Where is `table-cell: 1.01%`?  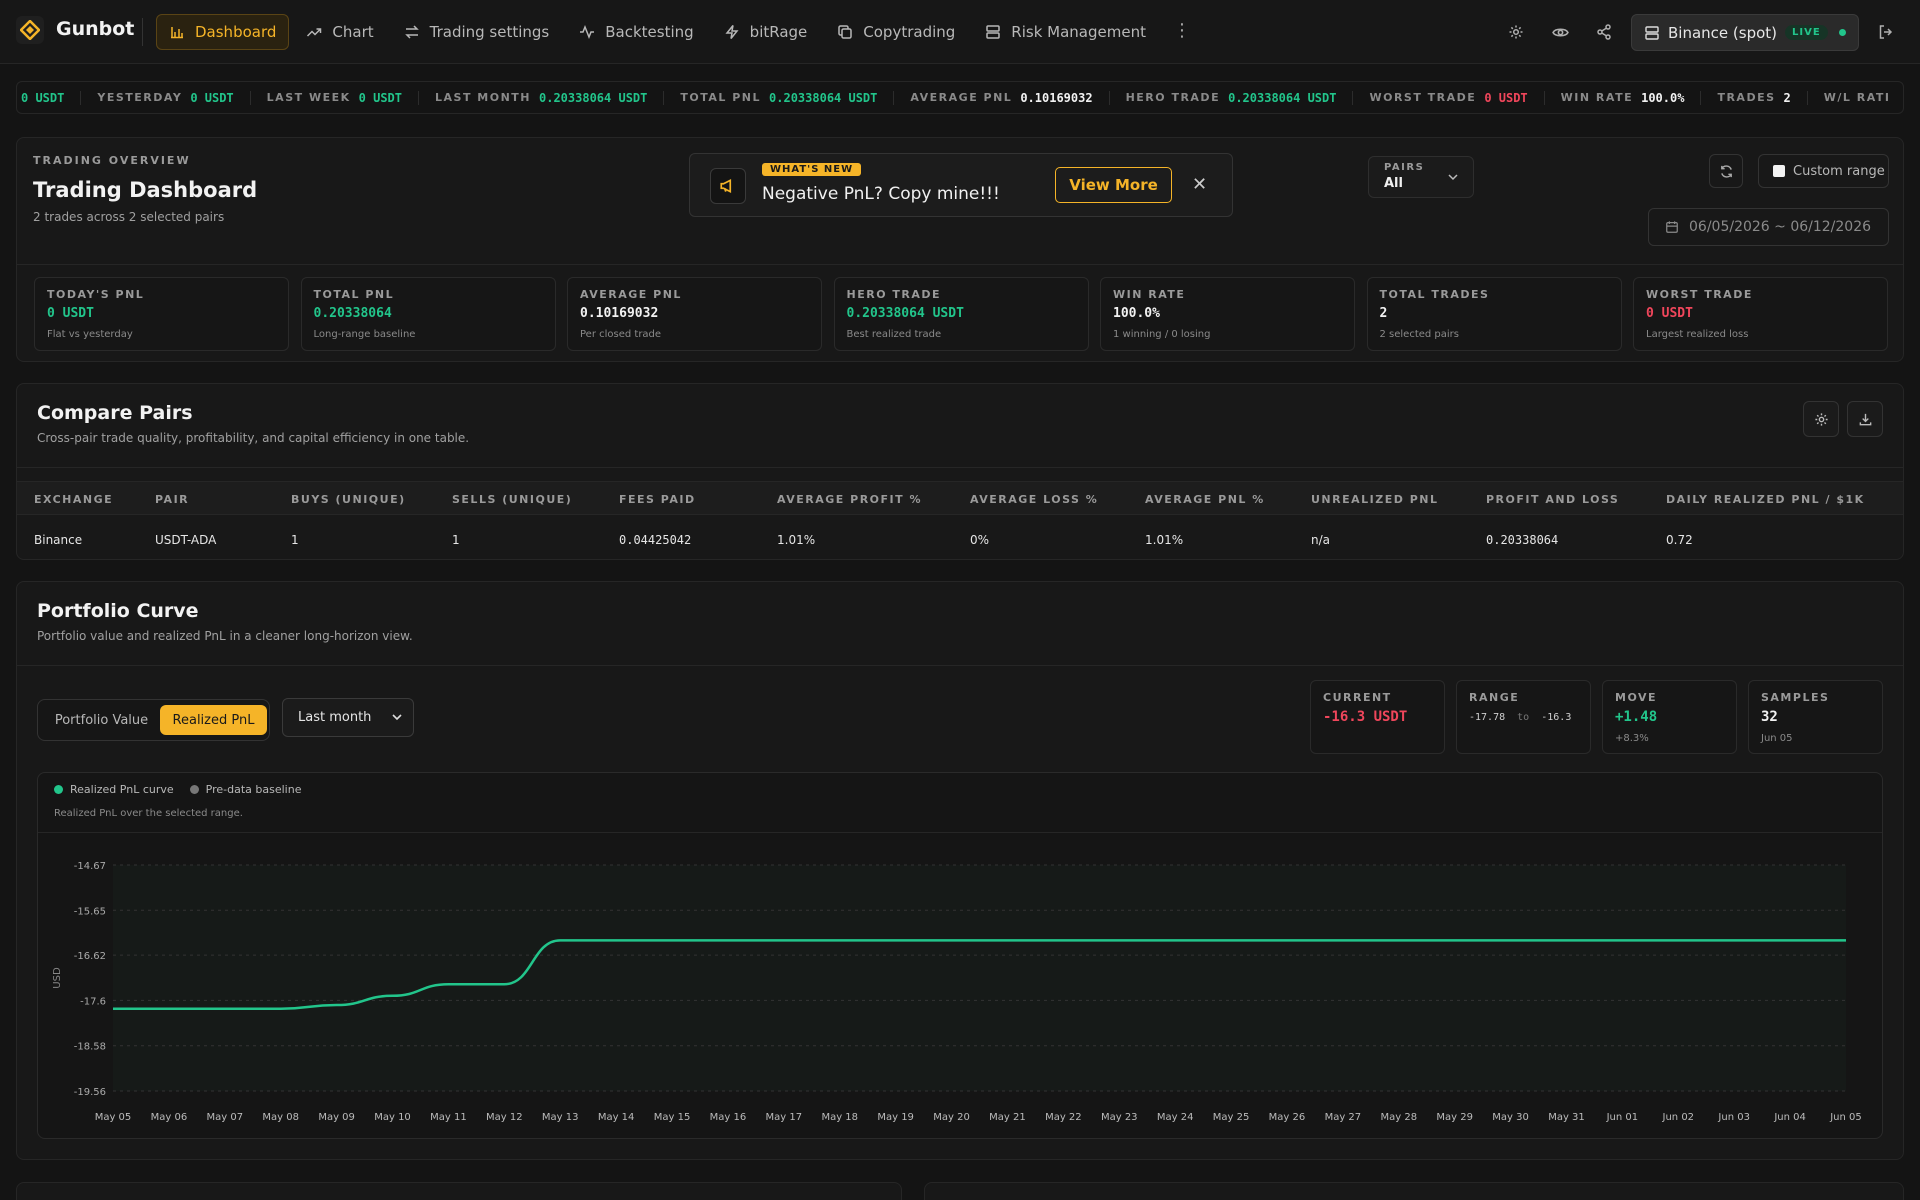
table-cell: 1.01% is located at coordinates (1164, 540).